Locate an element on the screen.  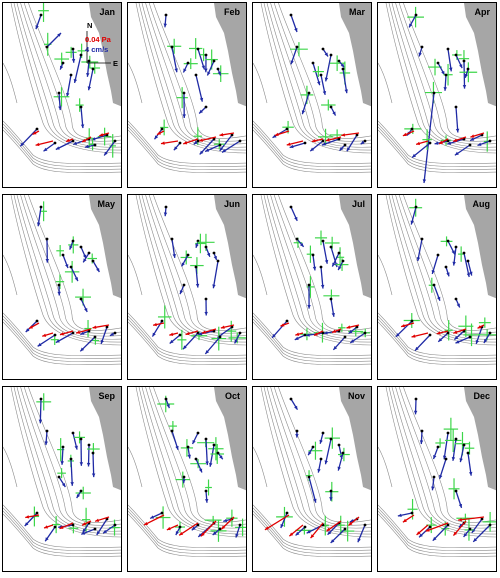
map-panel: Apr is located at coordinates (437, 95).